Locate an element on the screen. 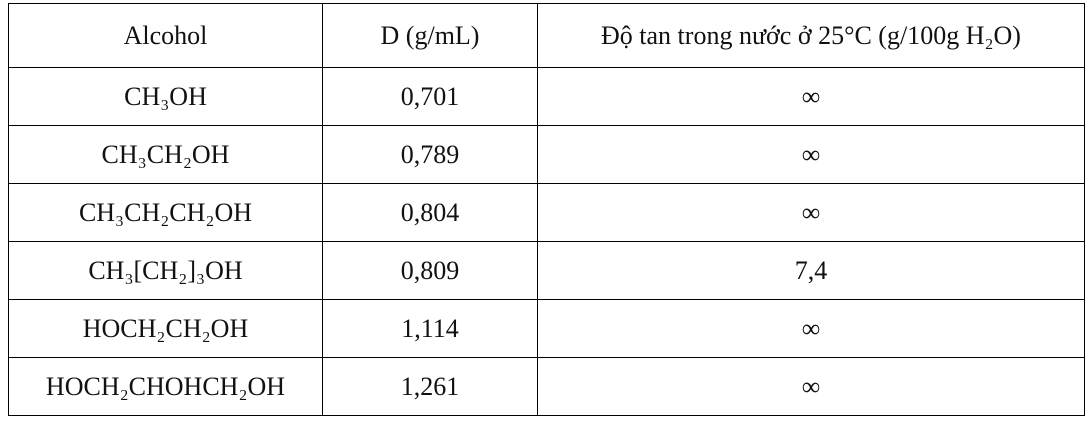 The width and height of the screenshot is (1092, 435). header-cell: Độ tan trong nước ở 25°C (g/100g H₂O) is located at coordinates (811, 35).